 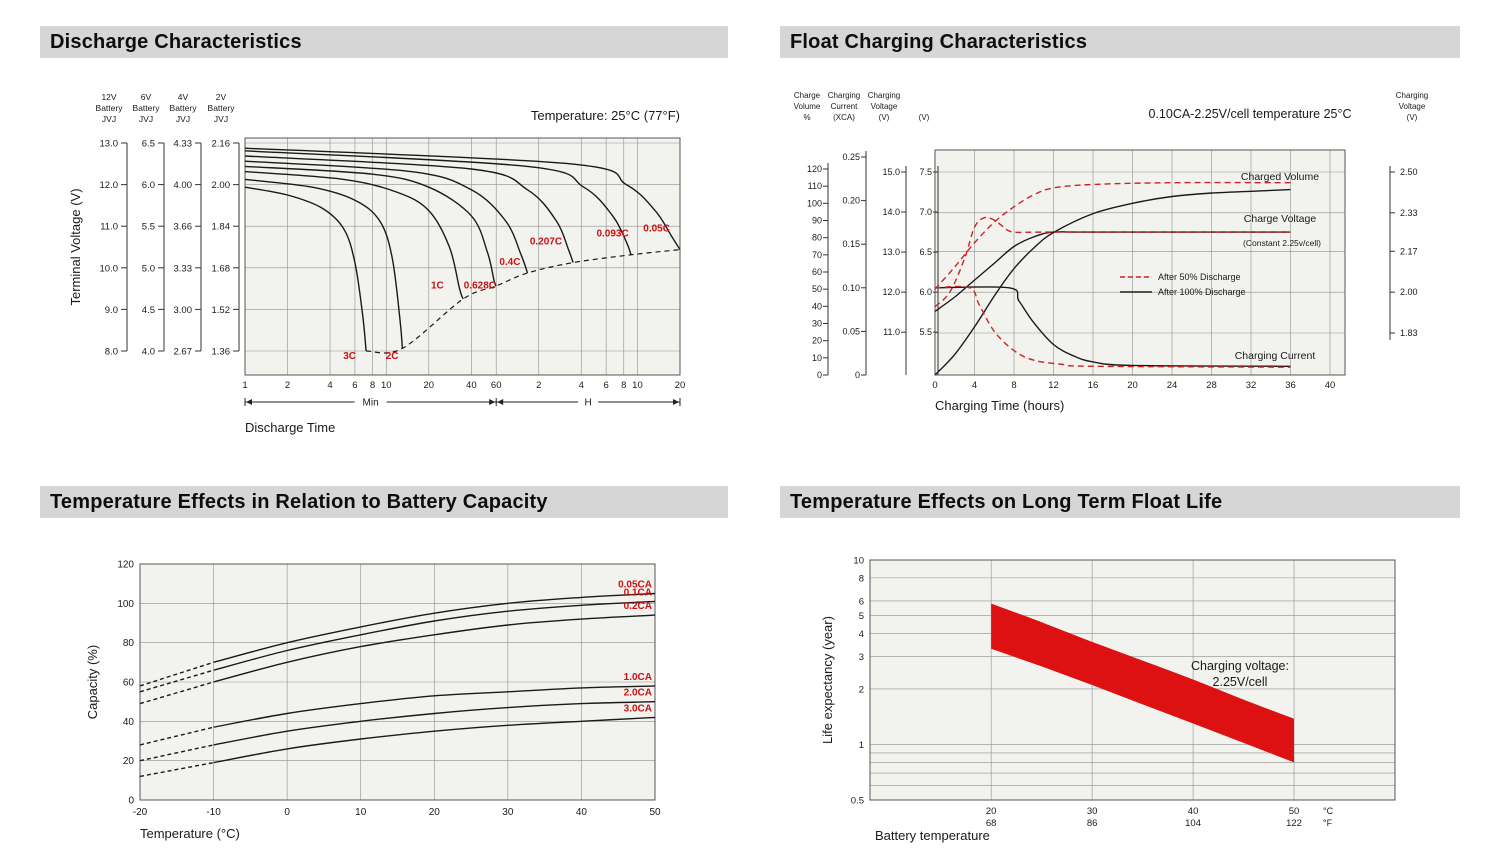 I want to click on svg-text: °C, so click(x=1328, y=811).